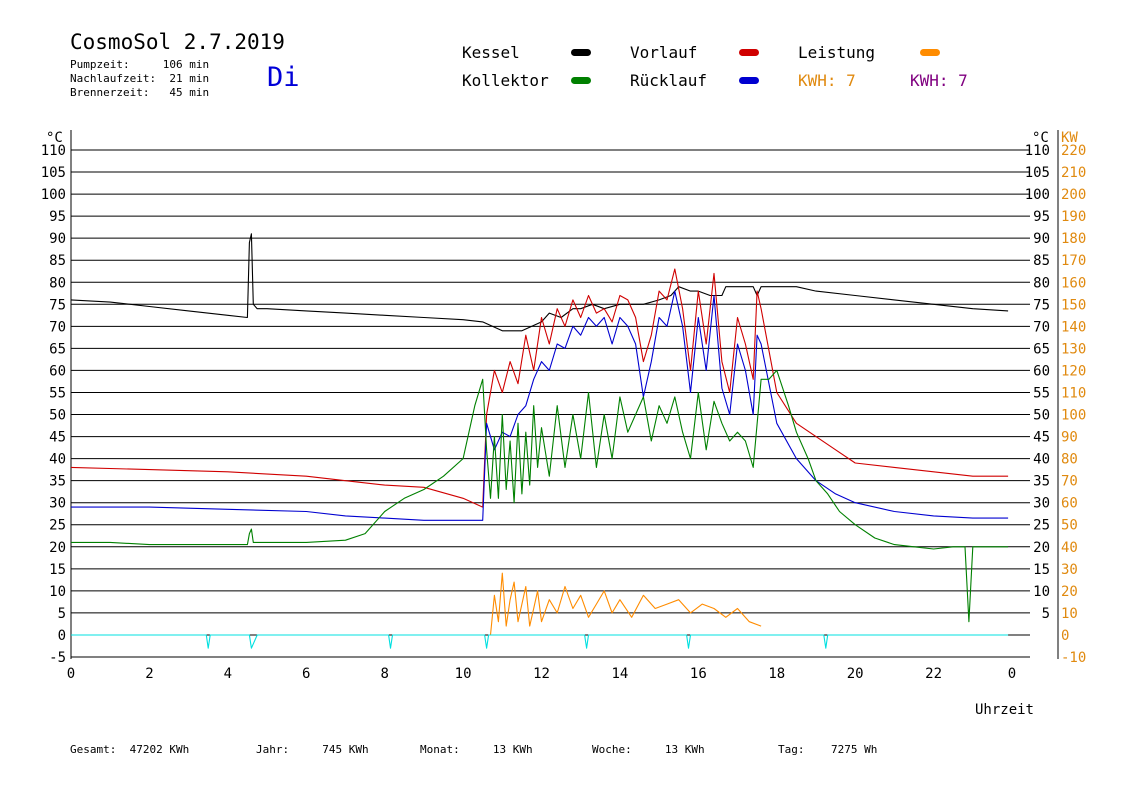  I want to click on y2-tick-label: 0, so click(1065, 636).